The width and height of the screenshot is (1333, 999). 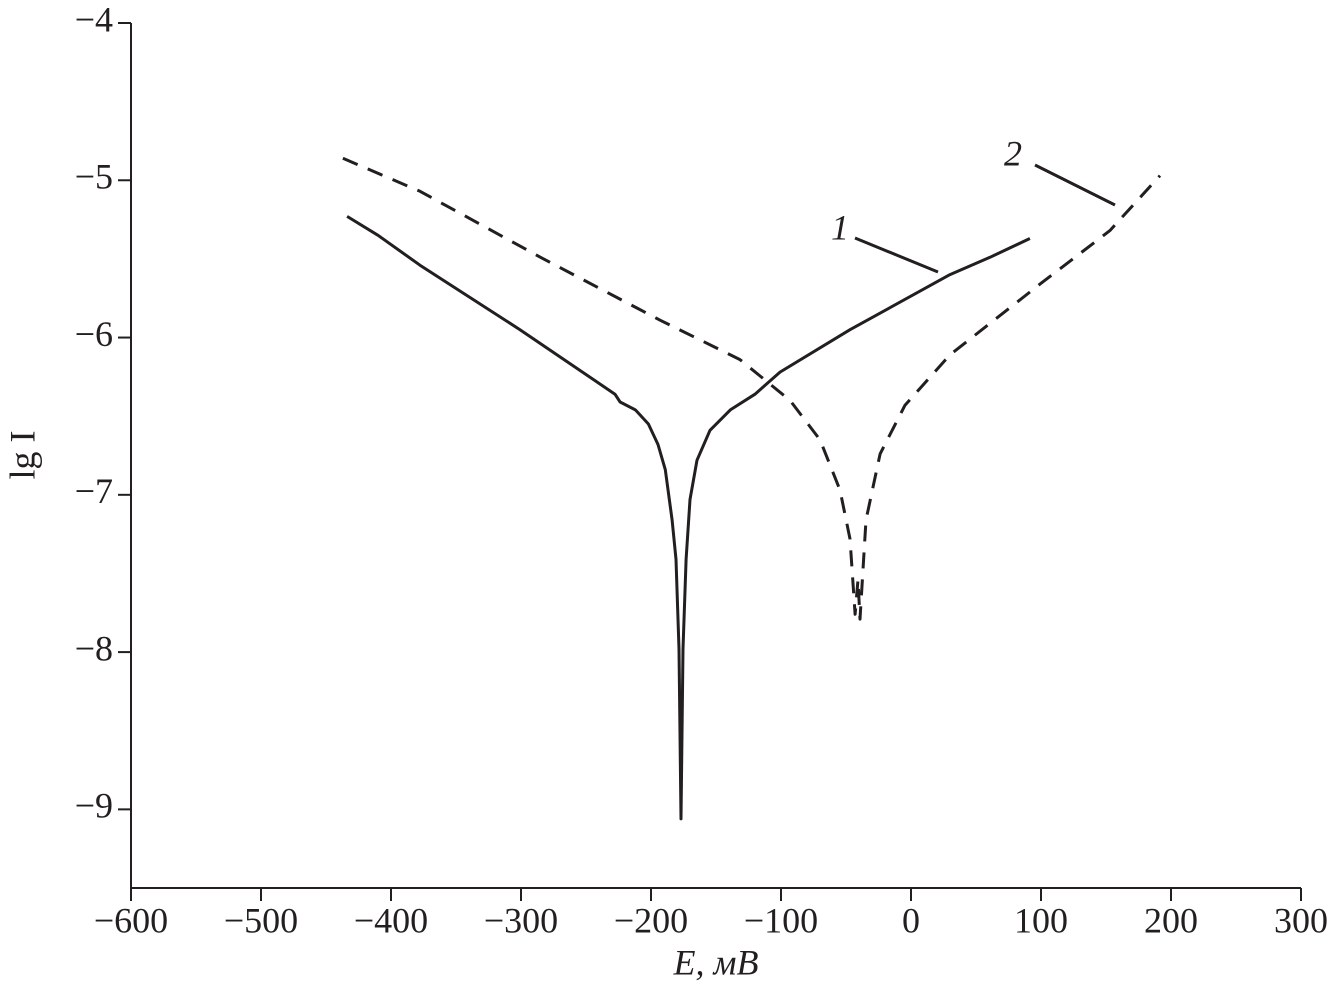 What do you see at coordinates (1301, 920) in the screenshot?
I see `x-tick-label: 300` at bounding box center [1301, 920].